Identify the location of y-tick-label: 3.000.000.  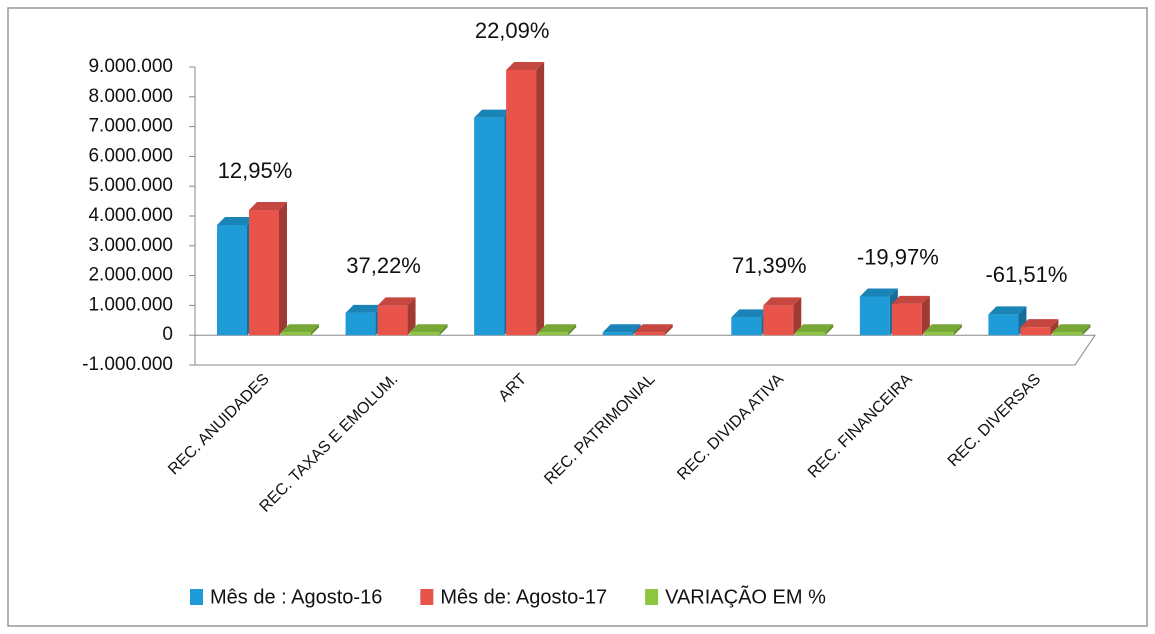
(130, 245).